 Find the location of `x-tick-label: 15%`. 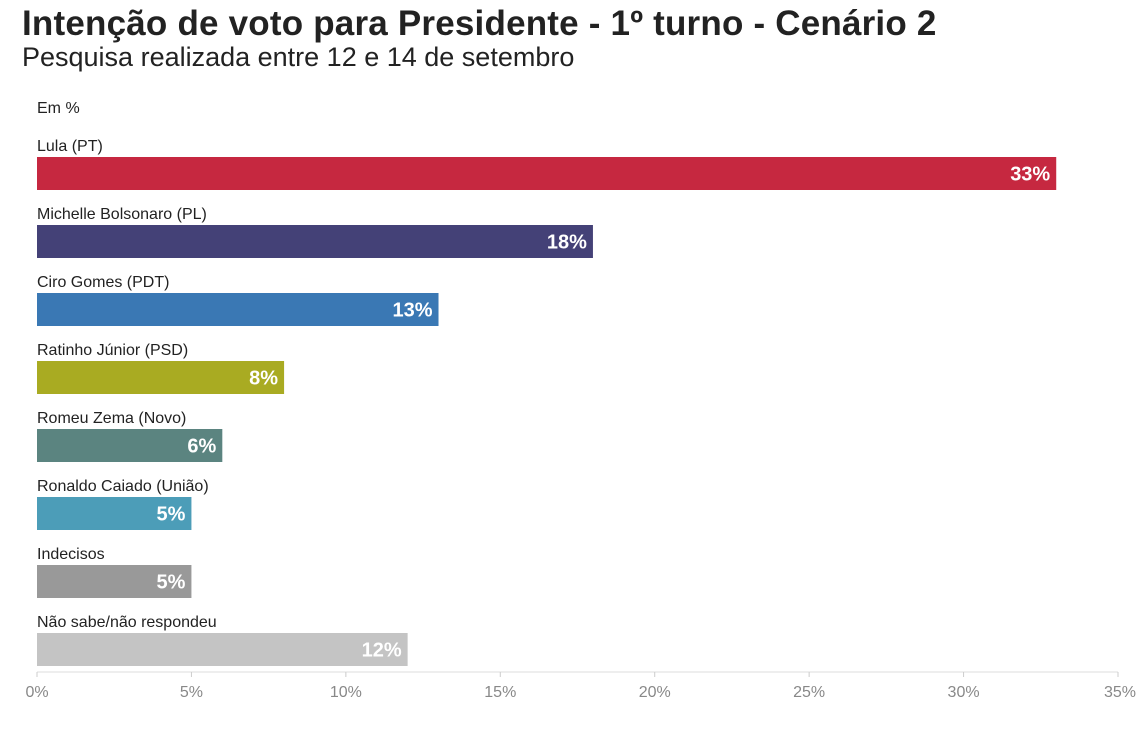

x-tick-label: 15% is located at coordinates (500, 692).